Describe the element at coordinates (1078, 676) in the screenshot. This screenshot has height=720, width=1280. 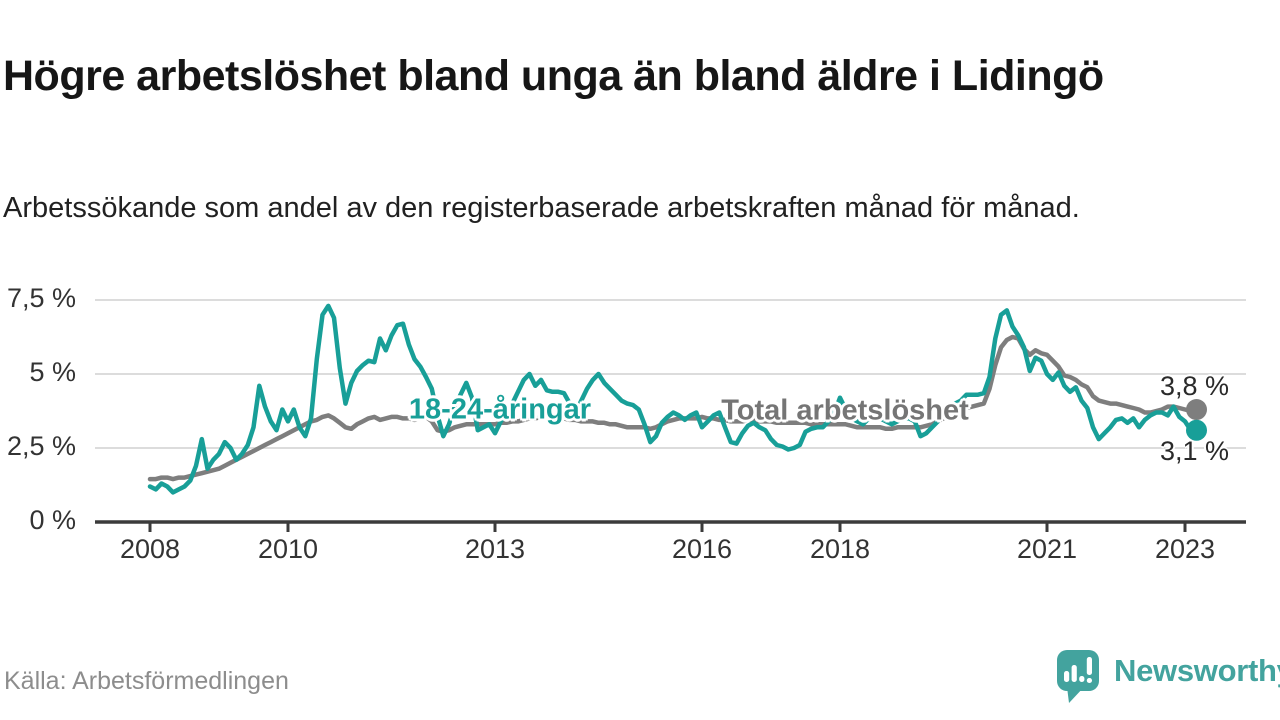
I see `newsworthy-logo-icon` at that location.